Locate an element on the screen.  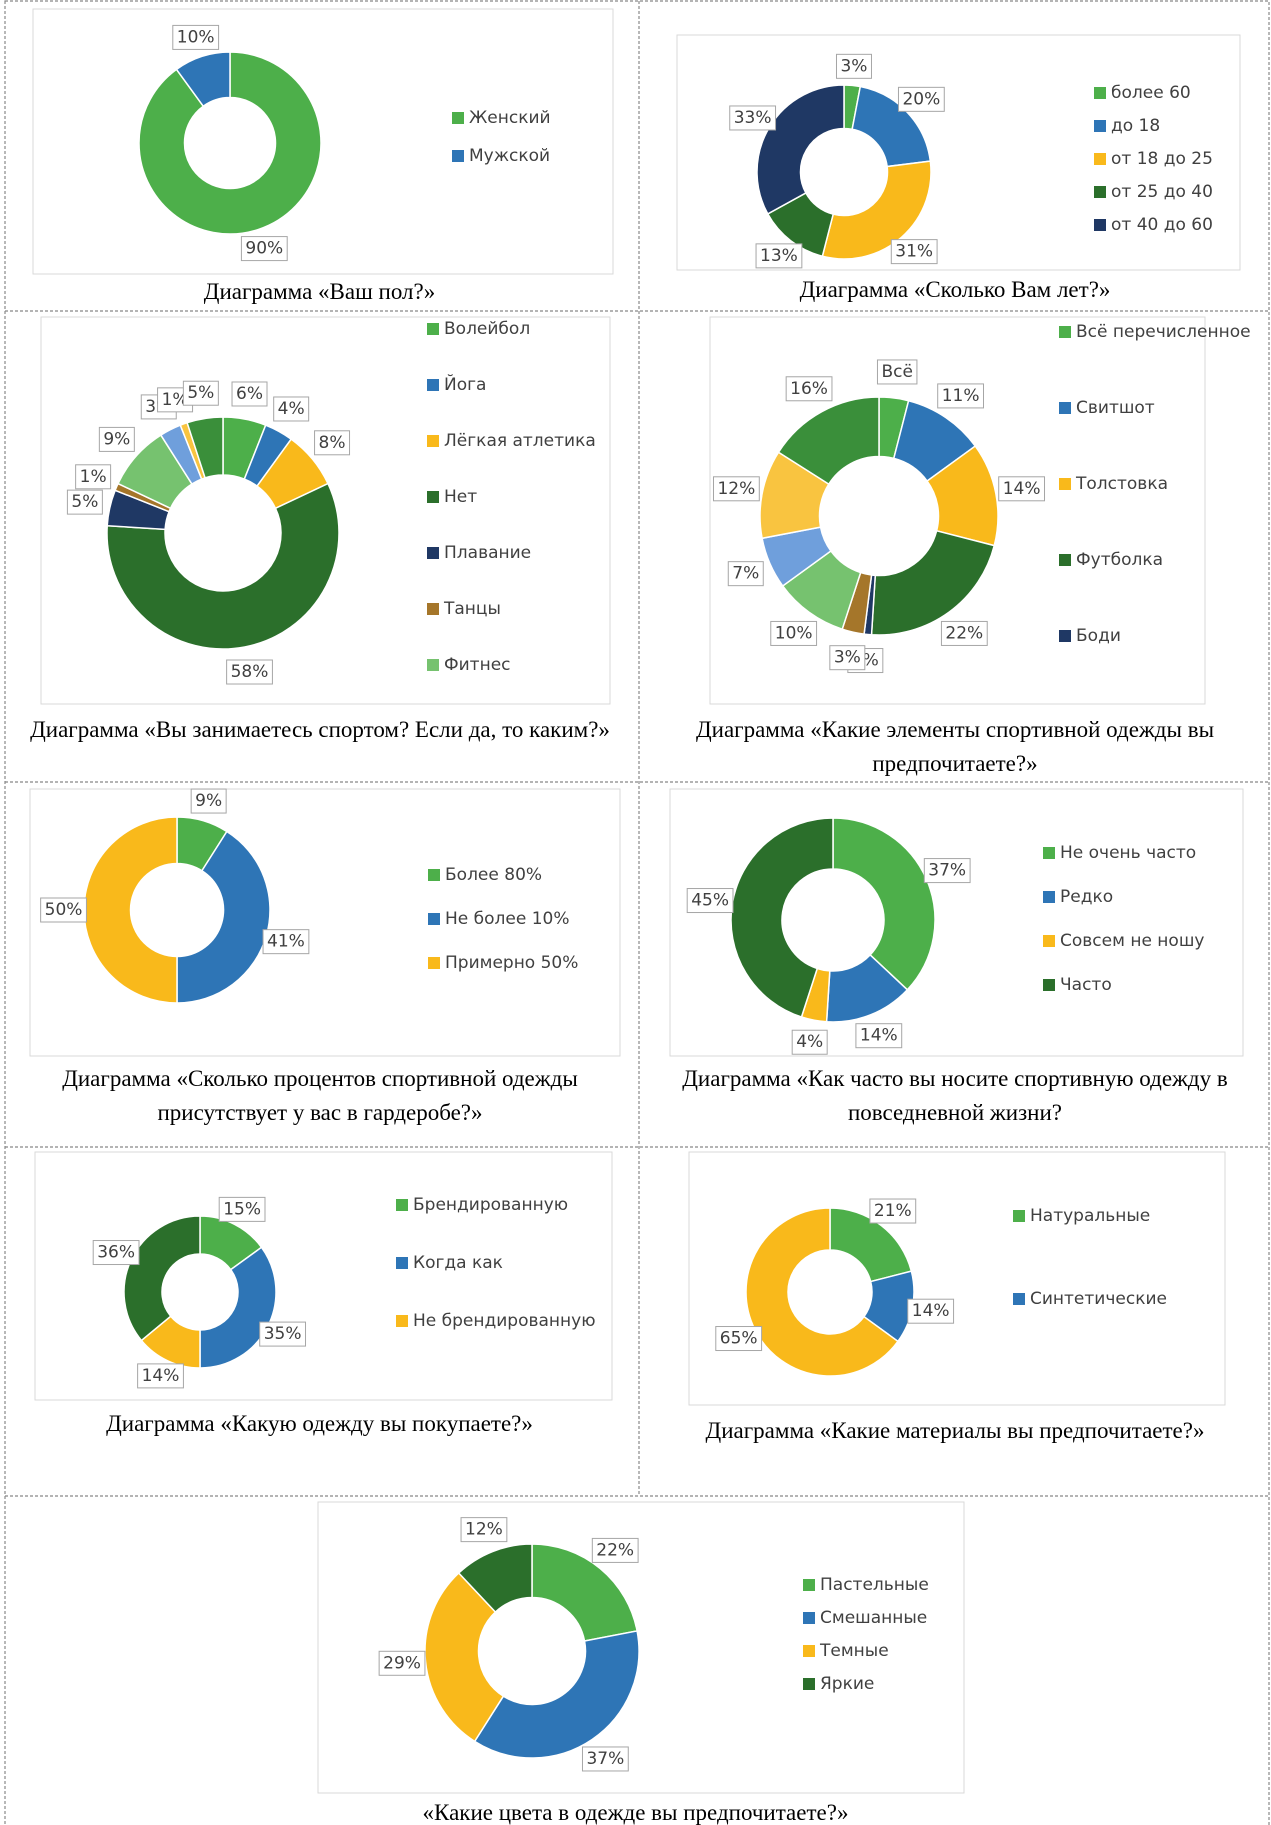
legend-label: Свитшот is located at coordinates (1115, 408).